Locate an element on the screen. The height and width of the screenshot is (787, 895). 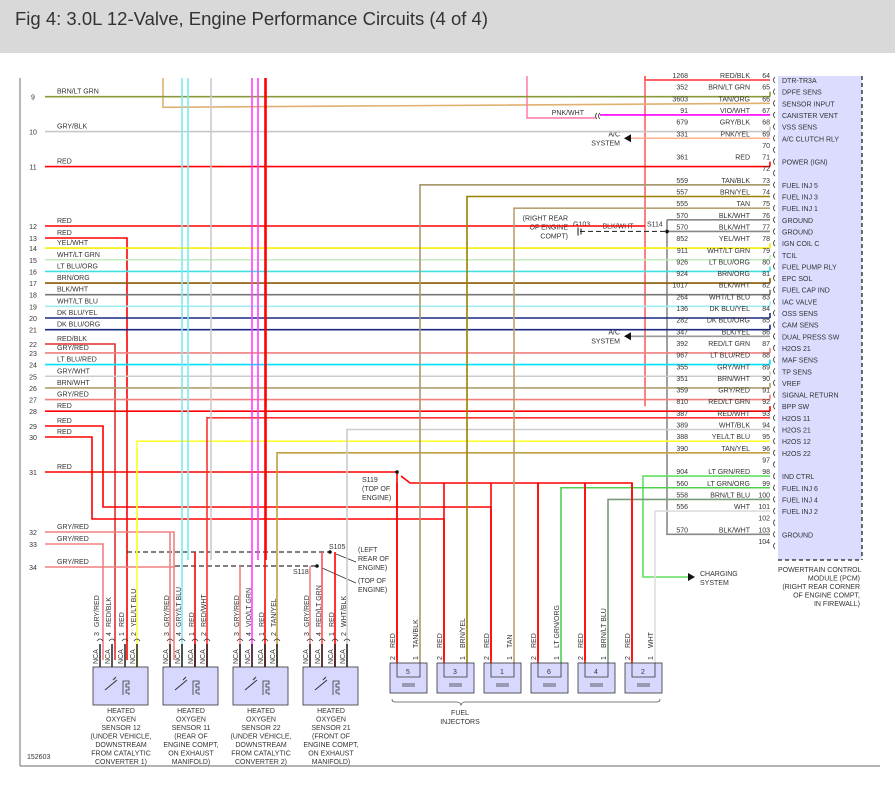
row-number: 29 is located at coordinates (33, 427).